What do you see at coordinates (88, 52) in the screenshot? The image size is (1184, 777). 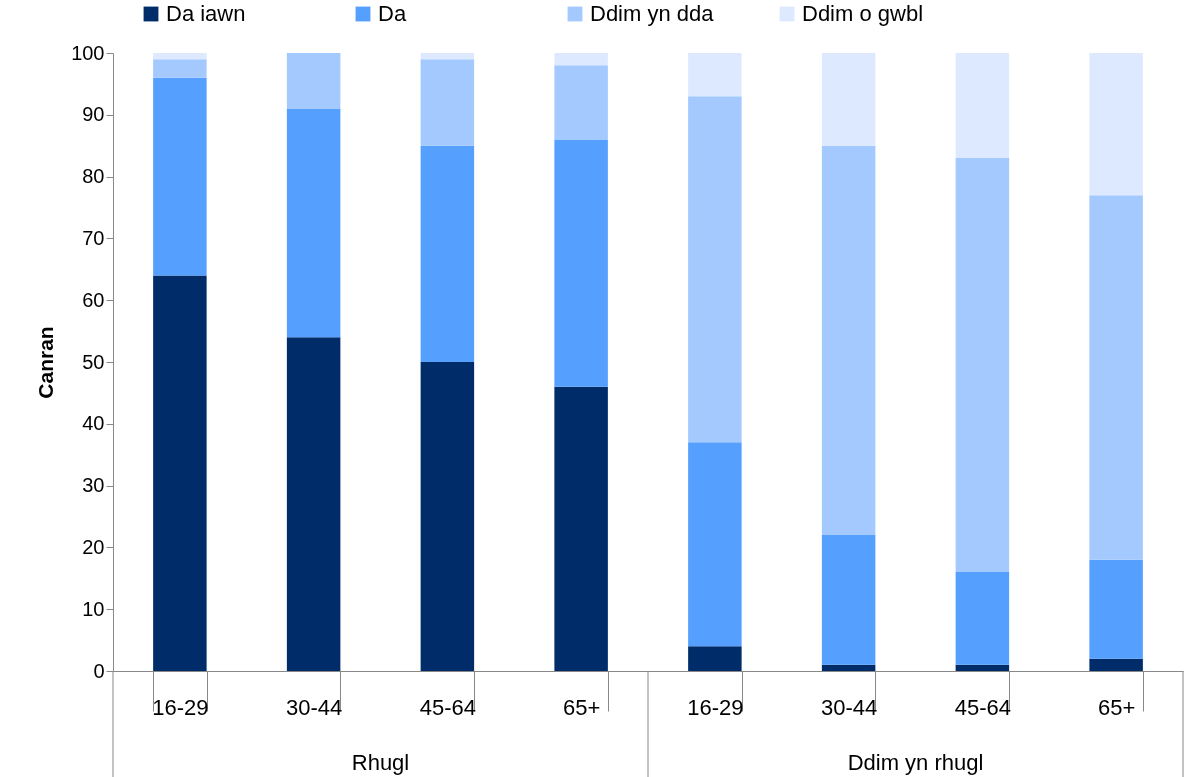 I see `y-tick-label: 100` at bounding box center [88, 52].